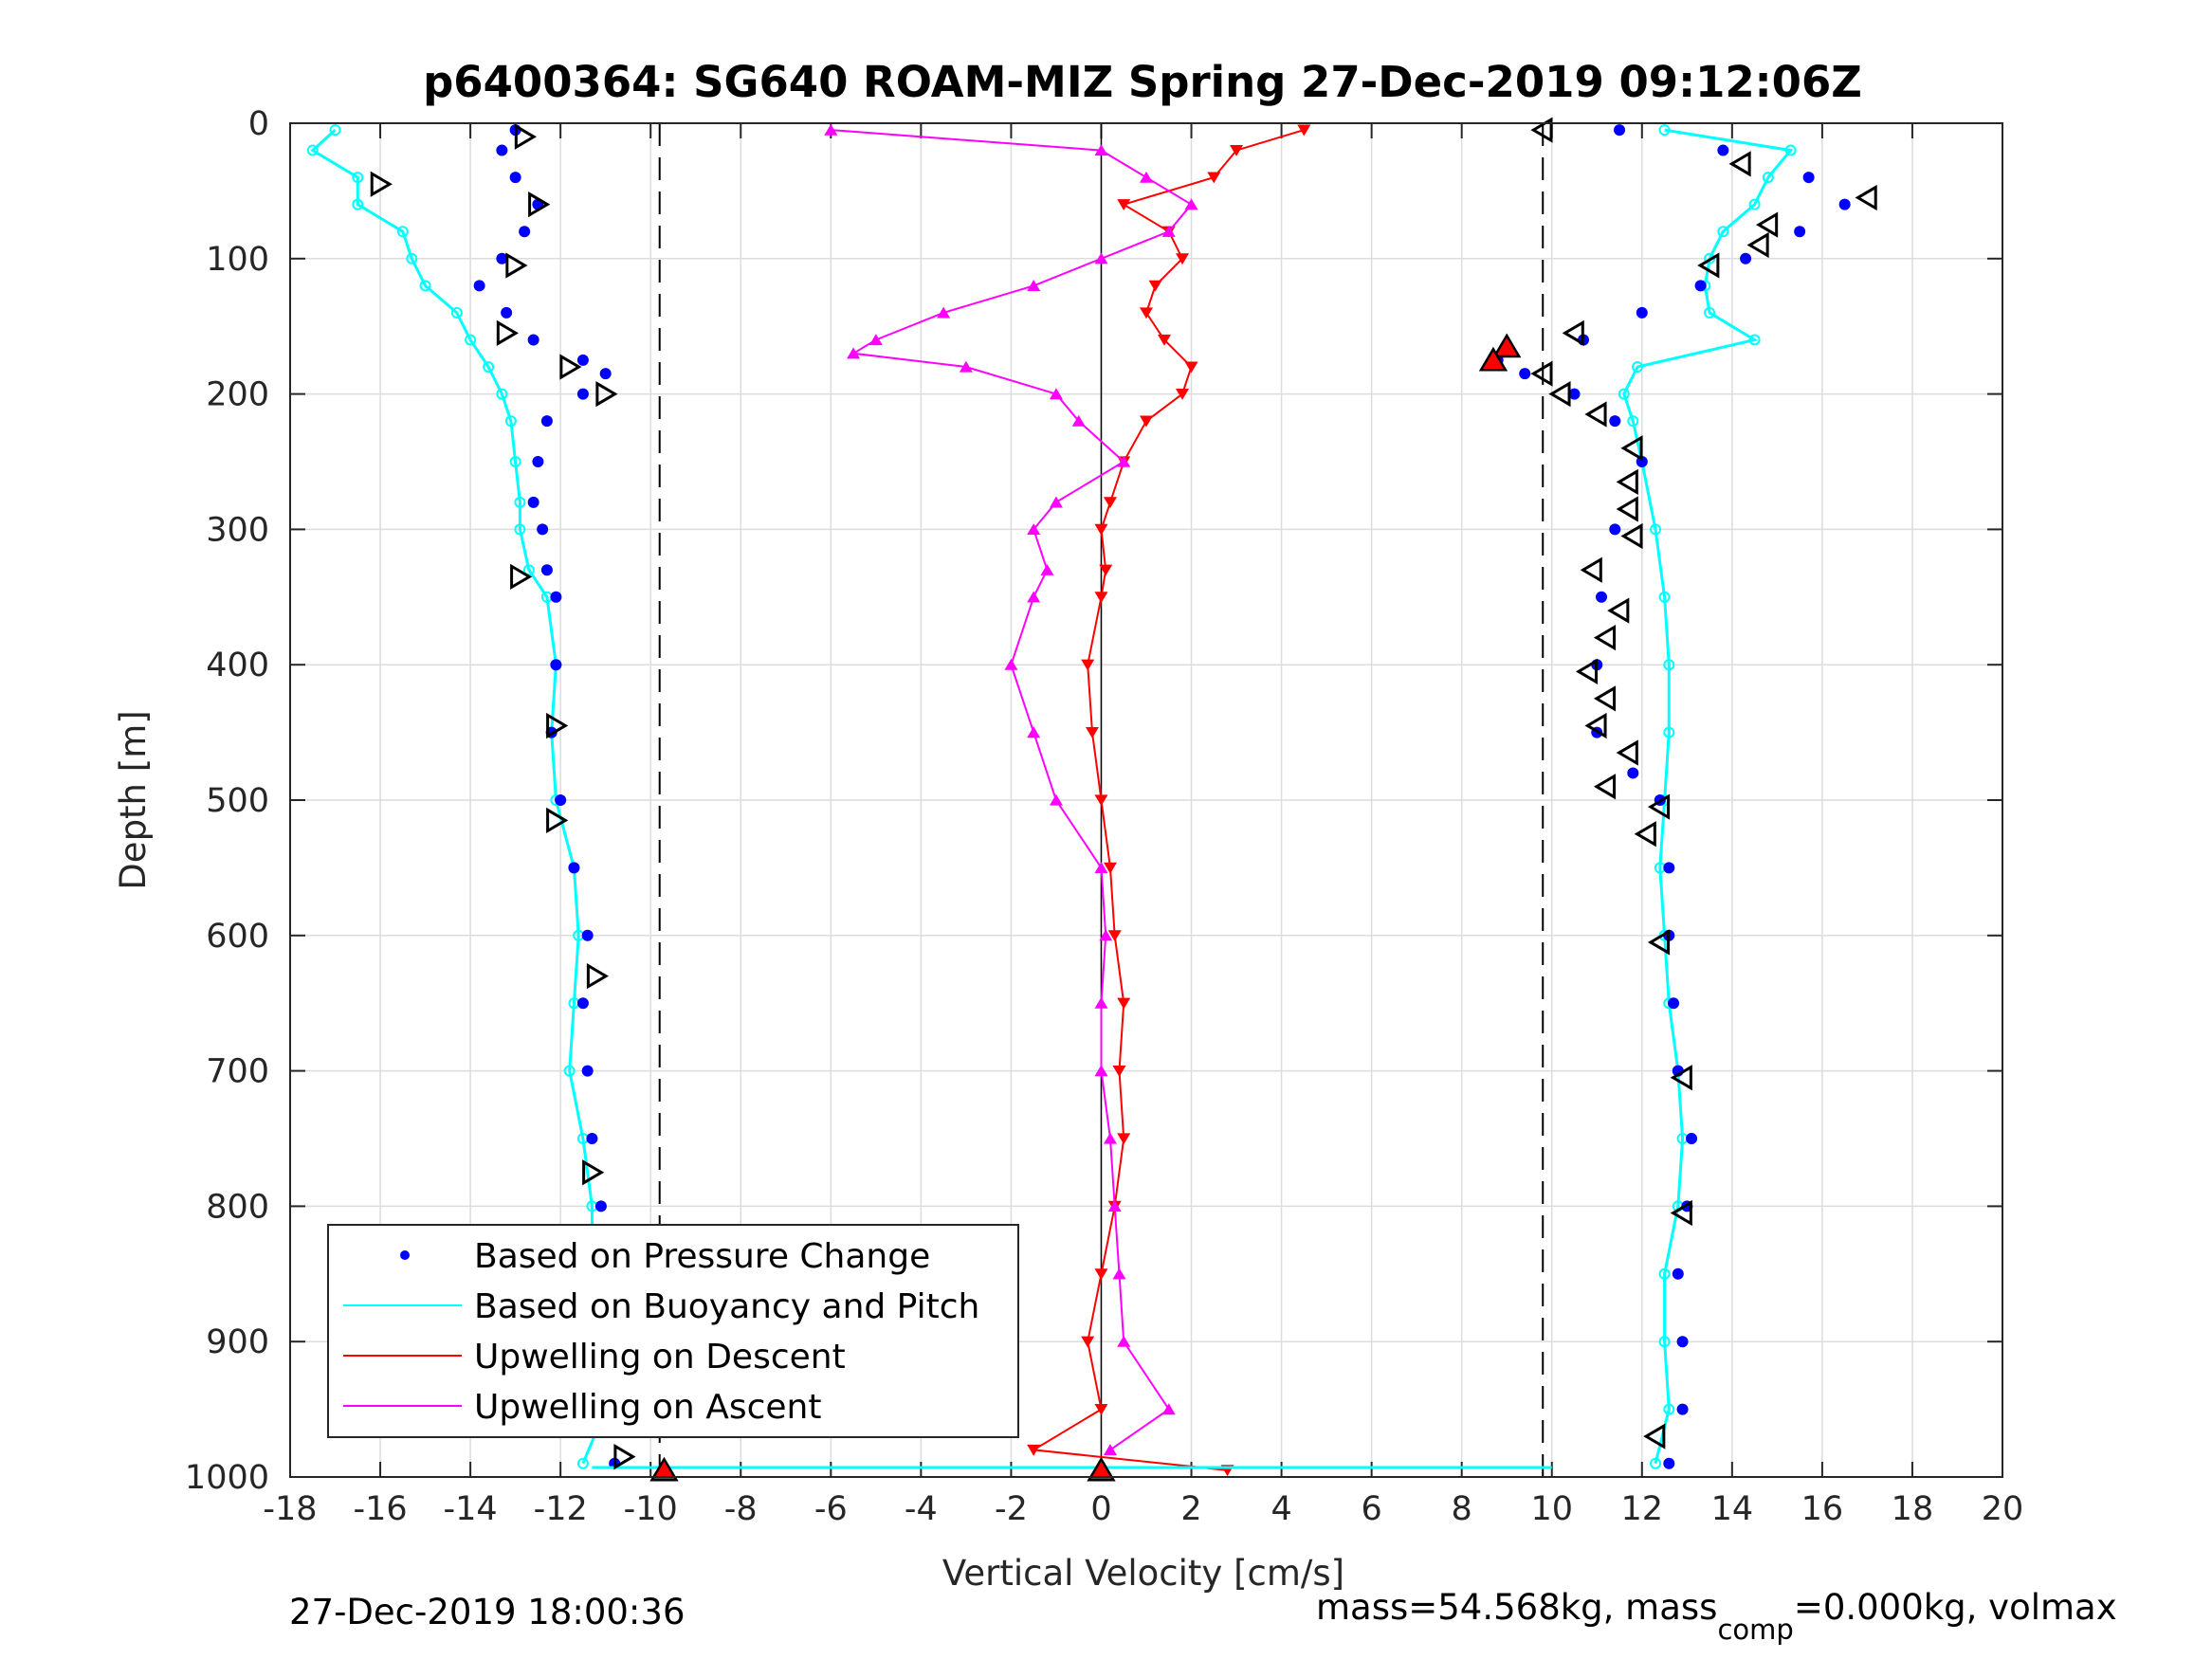 The width and height of the screenshot is (2212, 1659). What do you see at coordinates (1190, 1509) in the screenshot?
I see `x-tick-label: 2` at bounding box center [1190, 1509].